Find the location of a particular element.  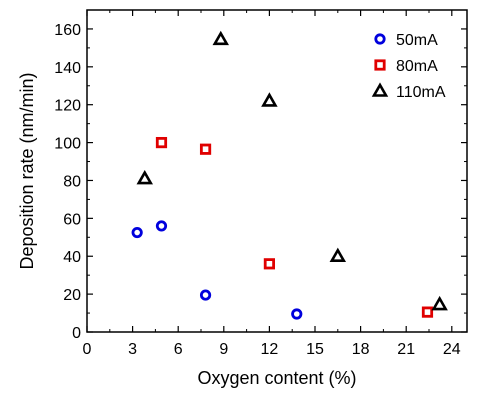

x-tick-label: 0 is located at coordinates (87, 349).